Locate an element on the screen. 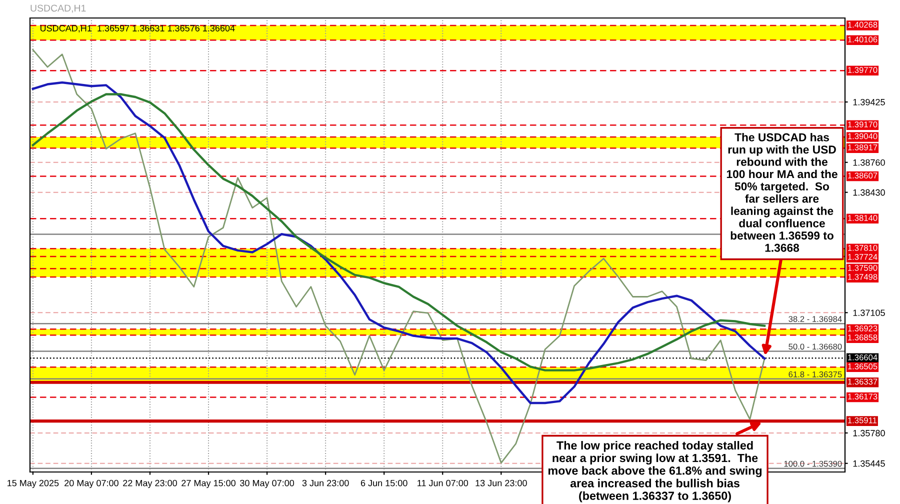  ref-line-label: 1.40268 is located at coordinates (863, 25).